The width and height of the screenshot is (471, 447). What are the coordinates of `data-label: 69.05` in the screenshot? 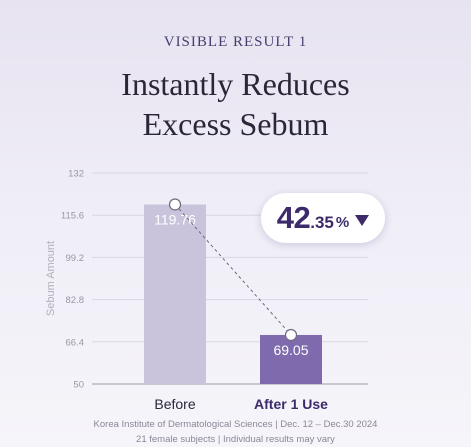 It's located at (290, 350).